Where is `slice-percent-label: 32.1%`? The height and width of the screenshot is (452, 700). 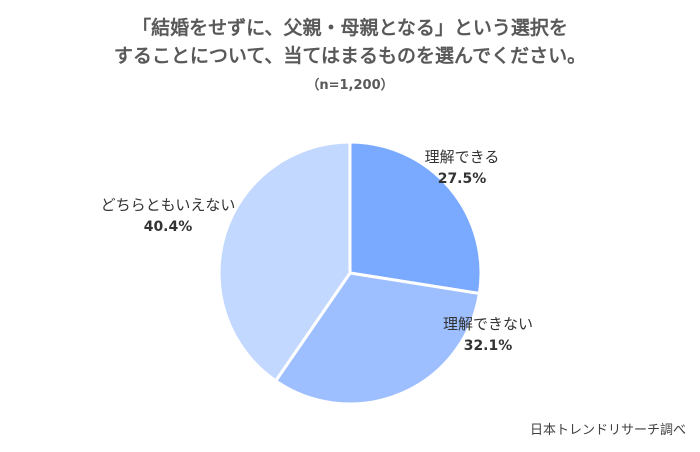 slice-percent-label: 32.1% is located at coordinates (488, 346).